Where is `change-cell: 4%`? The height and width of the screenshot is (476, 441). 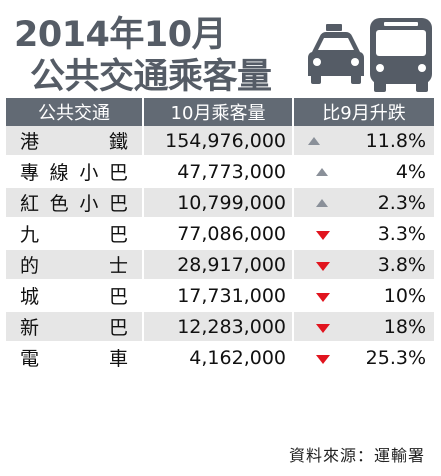 change-cell: 4% is located at coordinates (363, 172).